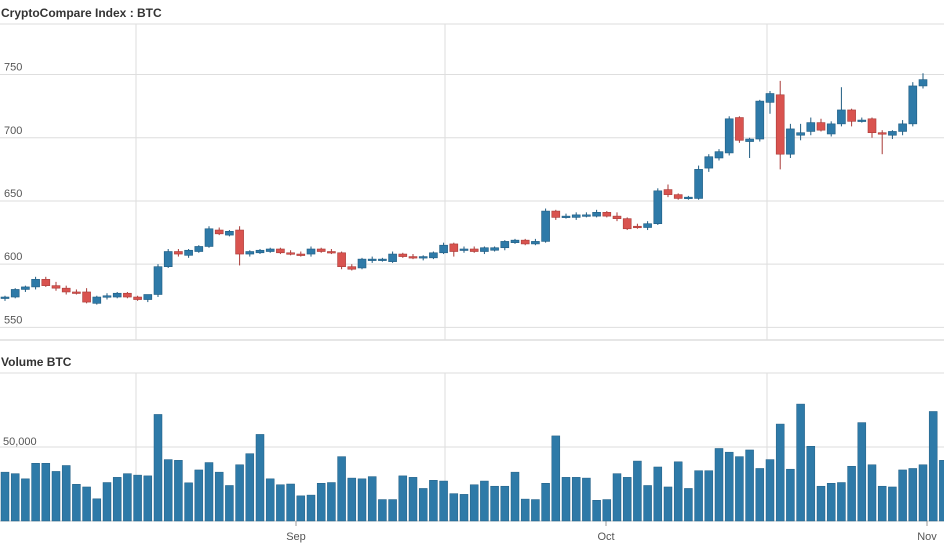 Image resolution: width=944 pixels, height=550 pixels. Describe the element at coordinates (927, 537) in the screenshot. I see `x-tick-label: Nov` at that location.